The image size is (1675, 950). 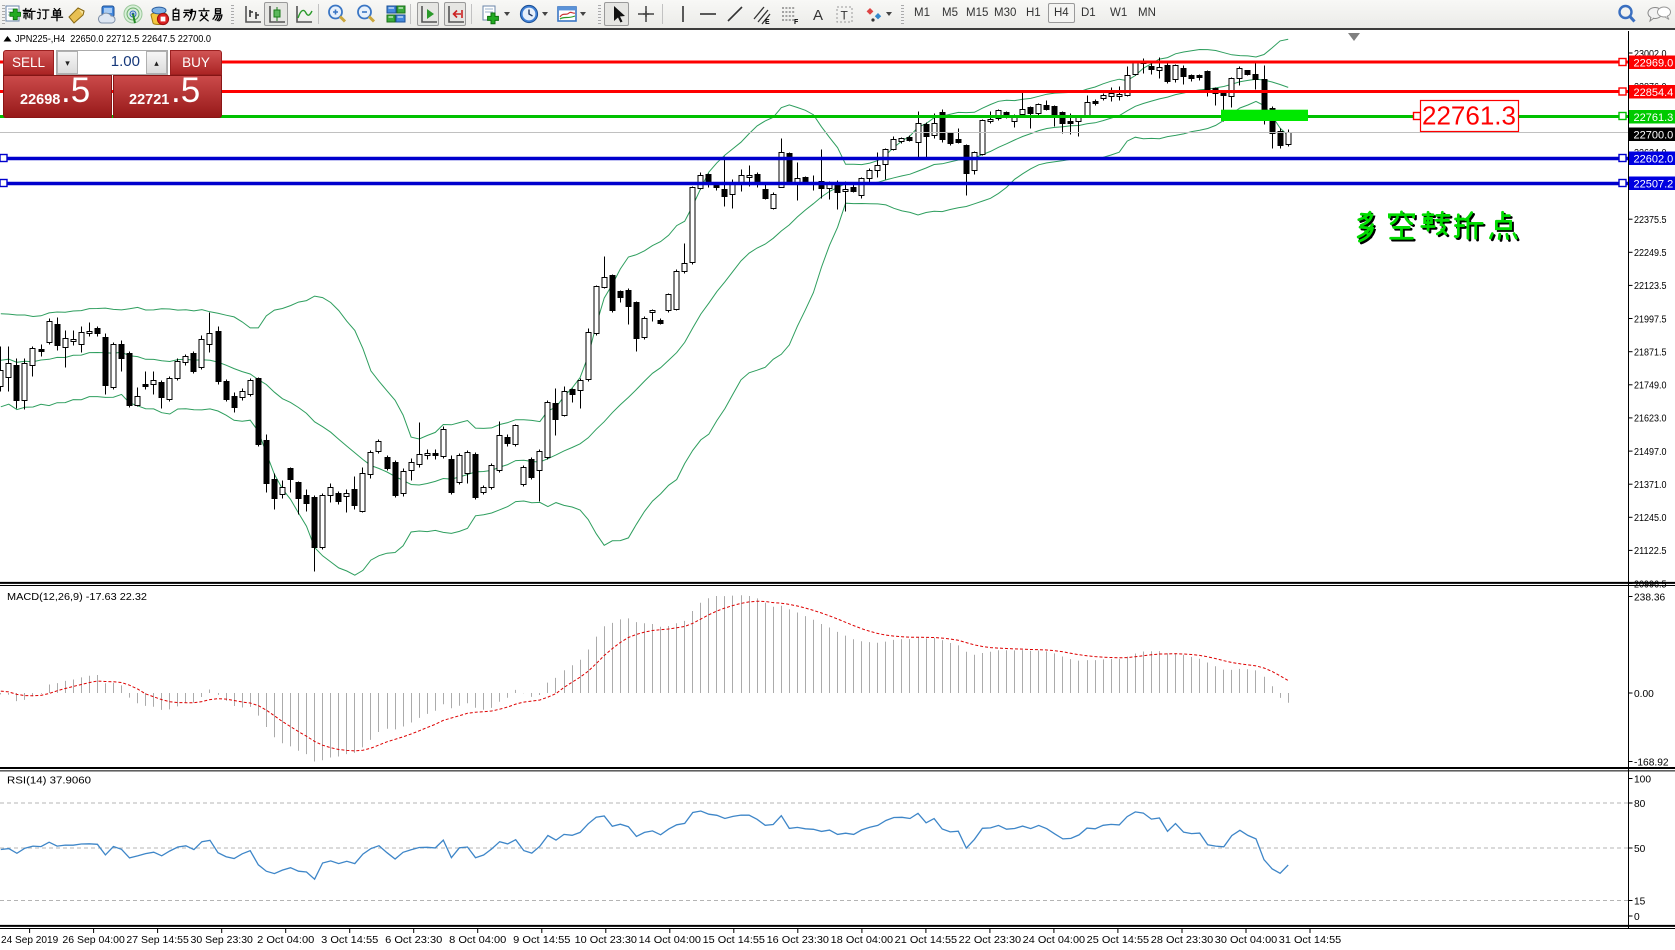 What do you see at coordinates (1054, 940) in the screenshot?
I see `svg-text: 24 Oct 04:00` at bounding box center [1054, 940].